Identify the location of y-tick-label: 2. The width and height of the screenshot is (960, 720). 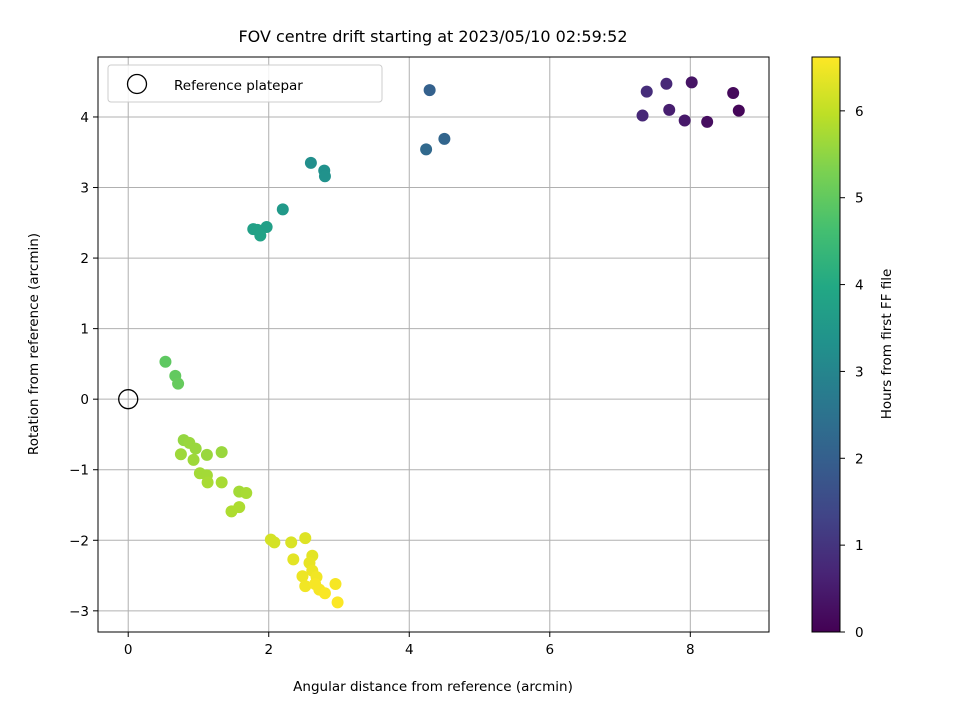
(84, 259).